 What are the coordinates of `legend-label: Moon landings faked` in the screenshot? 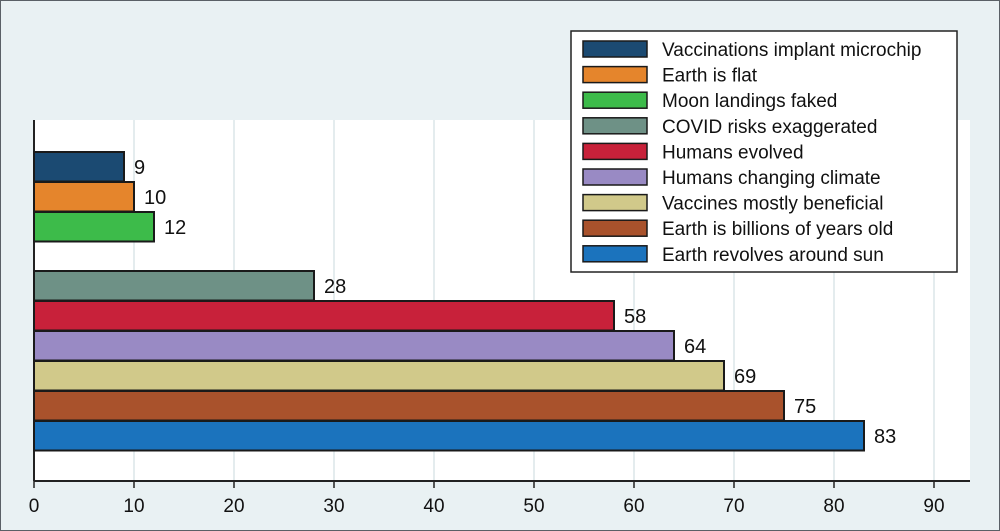 It's located at (749, 101).